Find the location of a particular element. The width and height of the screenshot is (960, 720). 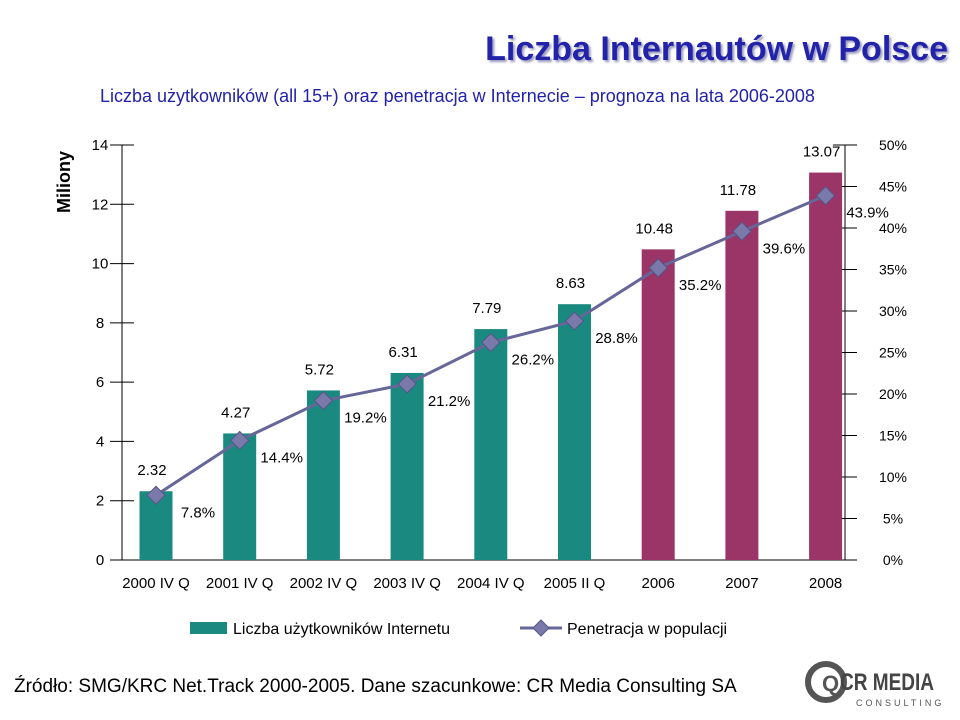

legend-line-marker is located at coordinates (541, 628).